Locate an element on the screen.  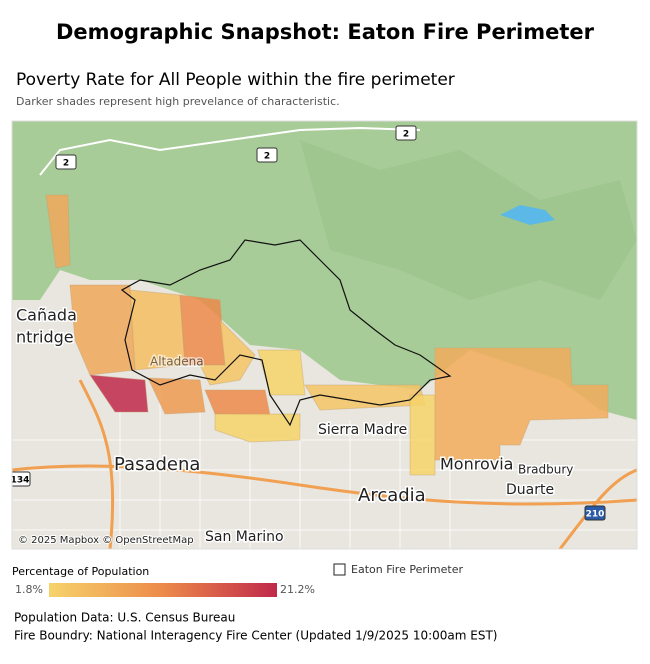
place-label: Cañada is located at coordinates (46, 315).